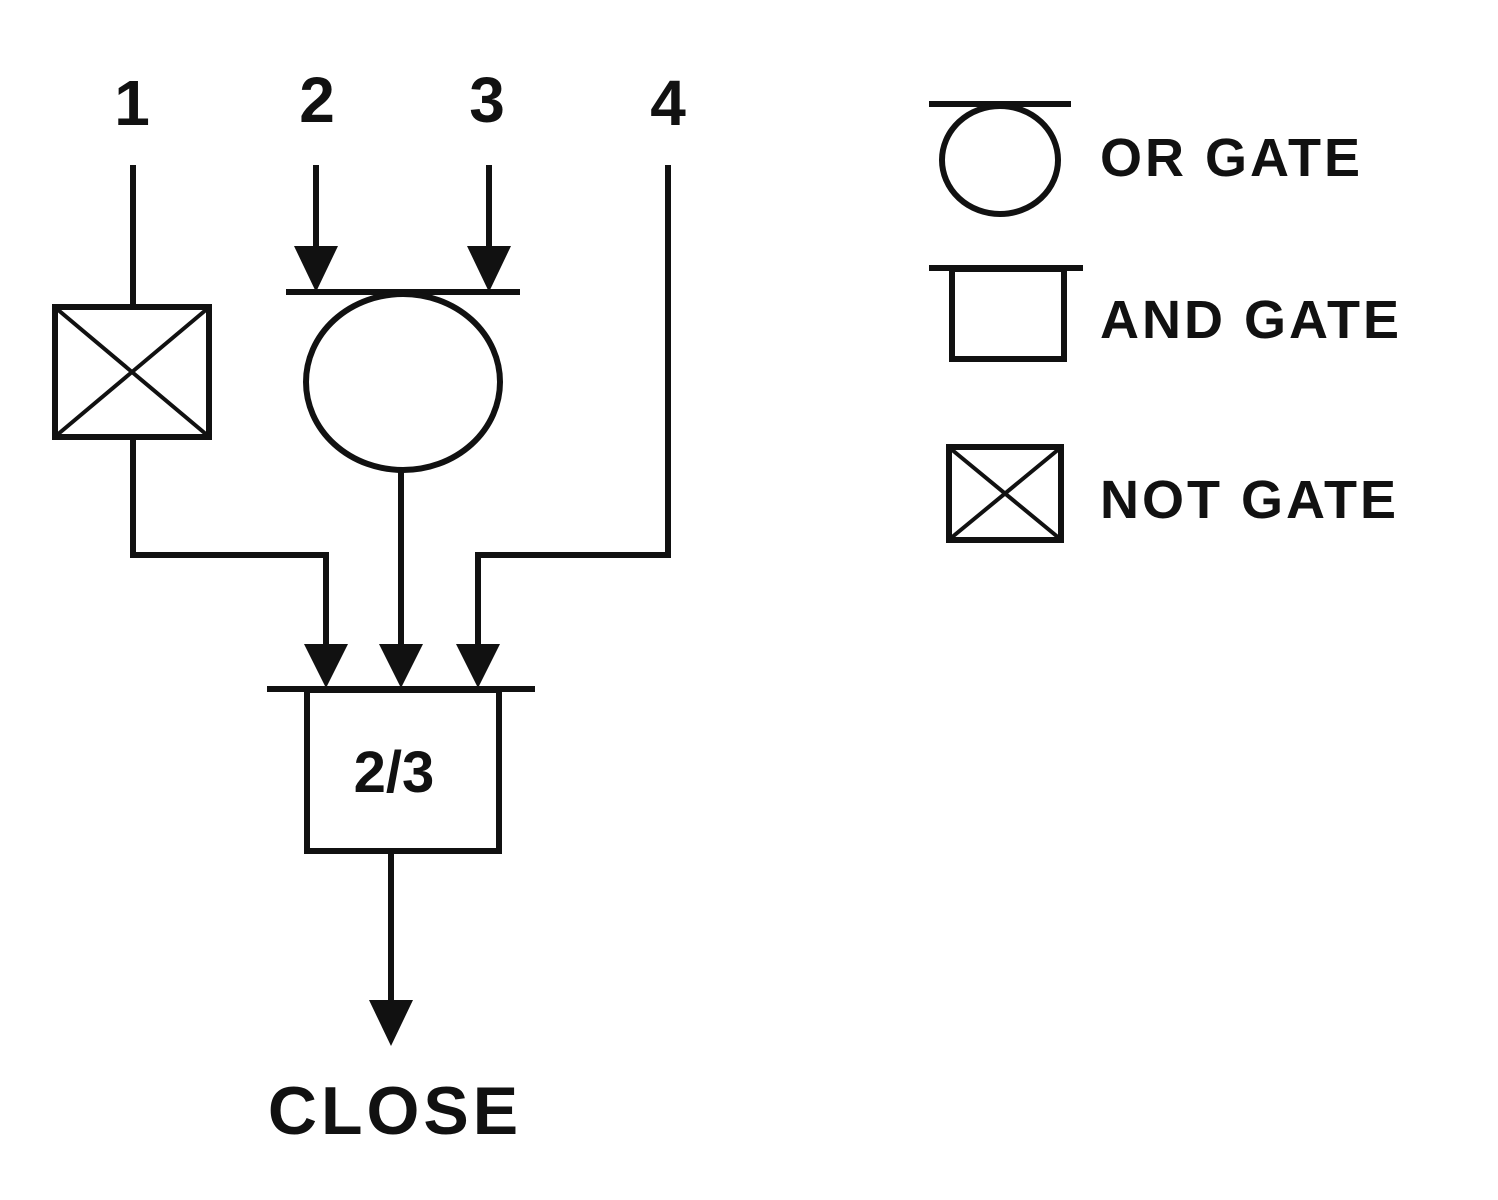 This screenshot has width=1498, height=1200. I want to click on arrow-output, so click(391, 1023).